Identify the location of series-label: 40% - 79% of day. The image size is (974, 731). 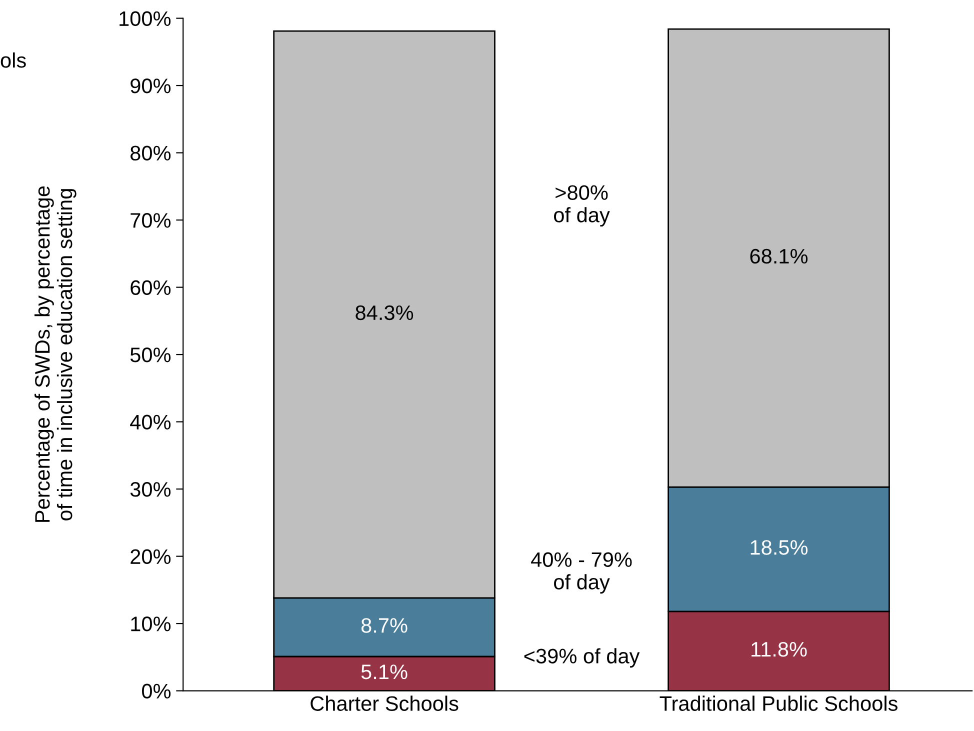
(581, 573).